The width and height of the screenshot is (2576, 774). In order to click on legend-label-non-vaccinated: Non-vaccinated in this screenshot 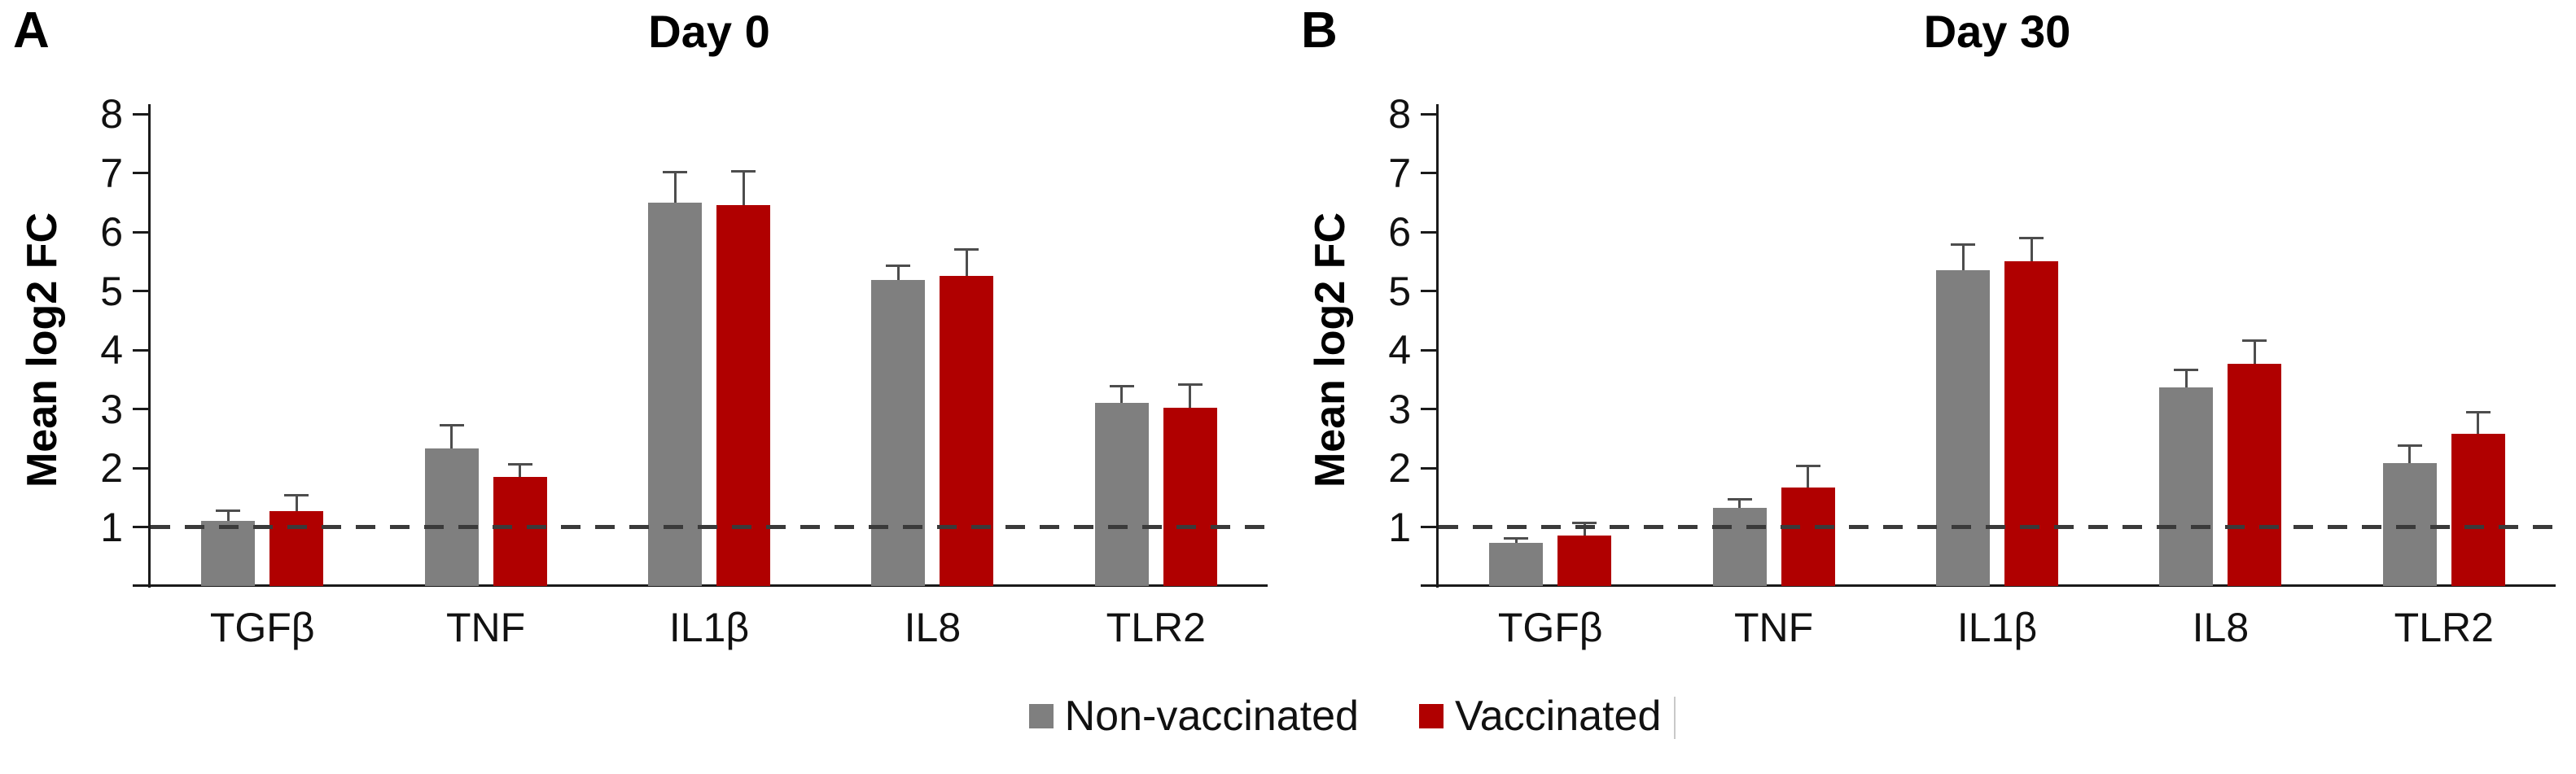, I will do `click(1211, 716)`.